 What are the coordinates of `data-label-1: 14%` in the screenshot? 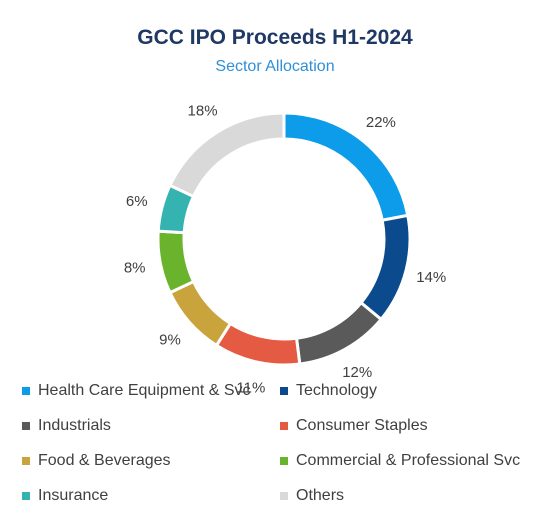 It's located at (431, 277).